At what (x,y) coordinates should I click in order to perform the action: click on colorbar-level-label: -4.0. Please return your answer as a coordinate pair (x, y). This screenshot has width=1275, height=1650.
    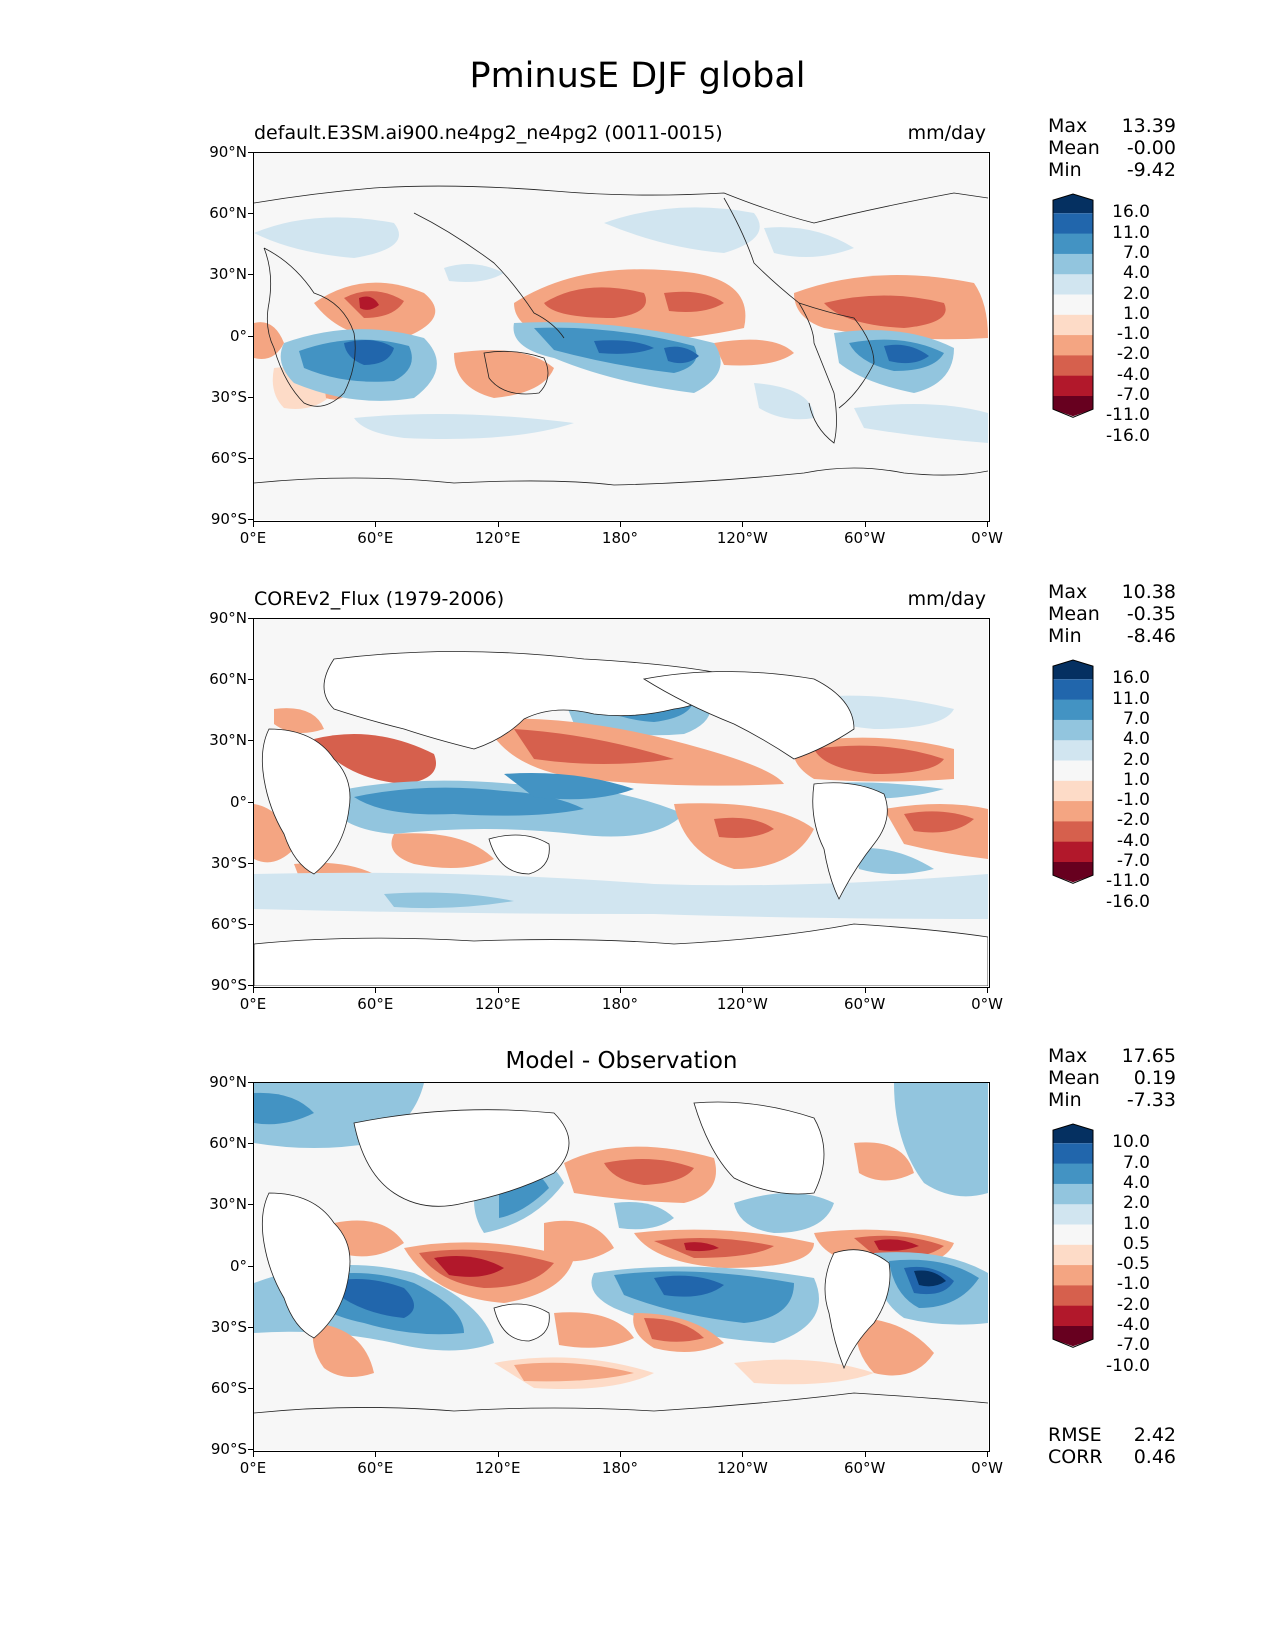
    Looking at the image, I should click on (1133, 1325).